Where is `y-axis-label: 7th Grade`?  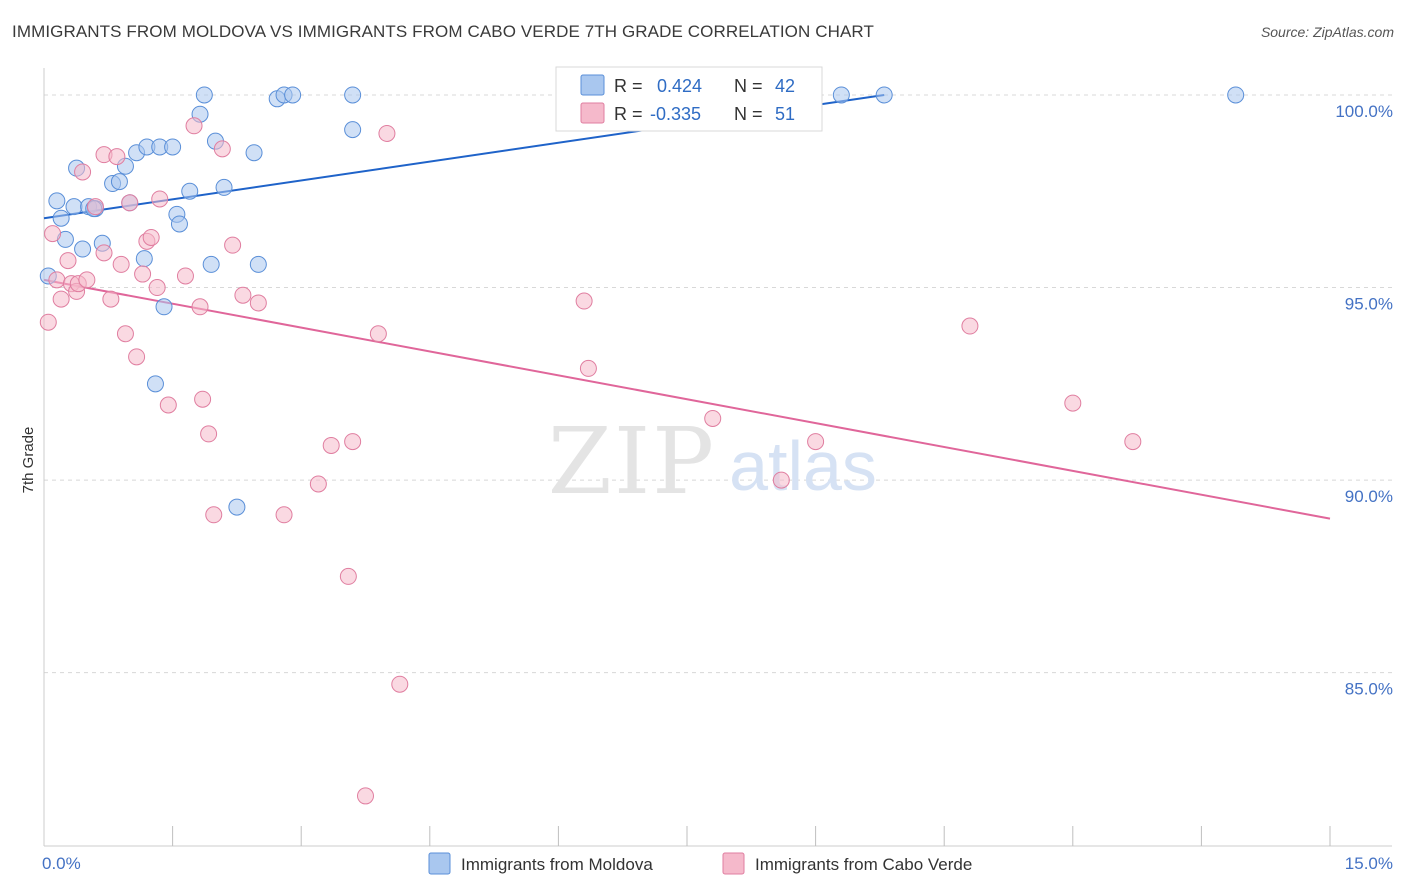
y-axis-label: 7th Grade is located at coordinates (28, 460).